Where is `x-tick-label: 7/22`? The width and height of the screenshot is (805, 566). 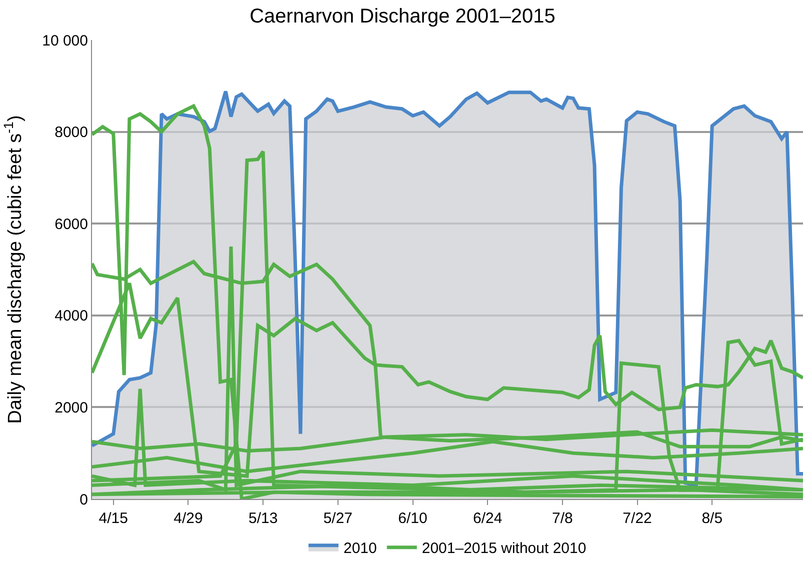
x-tick-label: 7/22 is located at coordinates (637, 518).